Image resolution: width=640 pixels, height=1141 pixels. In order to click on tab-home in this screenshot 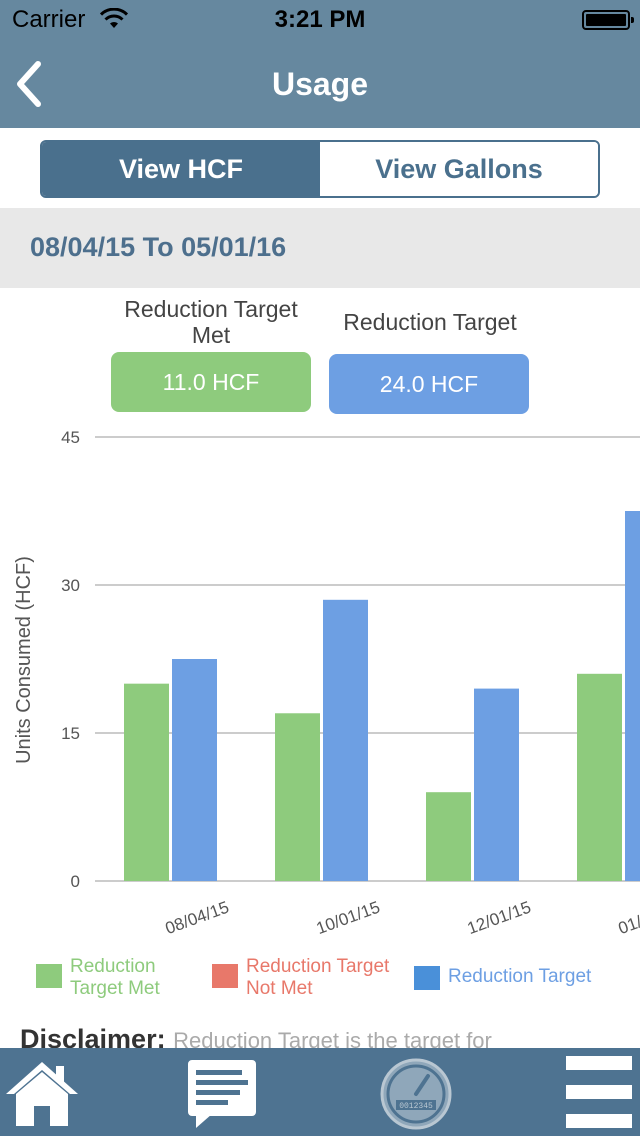, I will do `click(42, 1092)`.